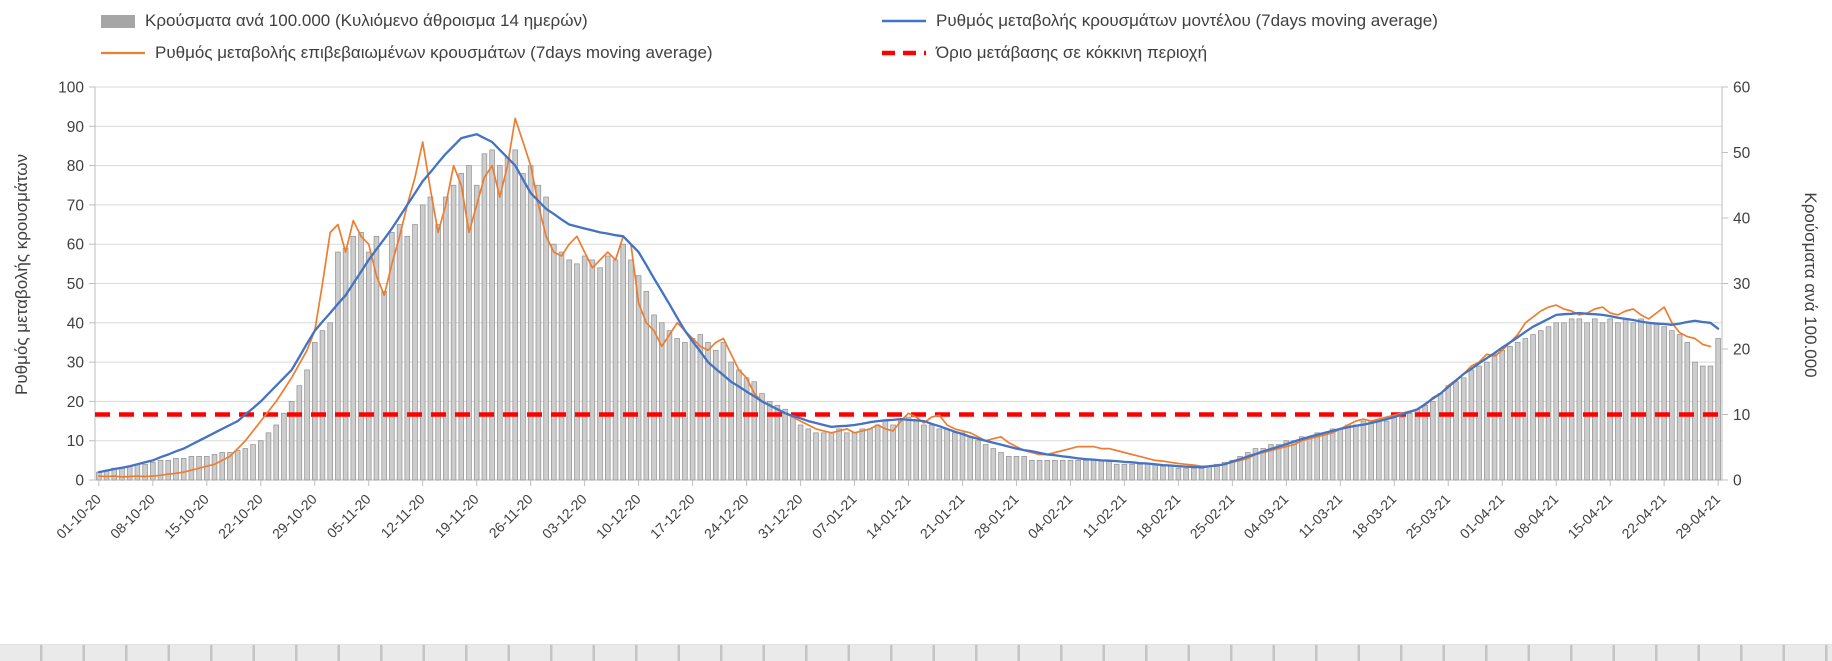  I want to click on x-axis-tick-label: 11-02-21, so click(1104, 516).